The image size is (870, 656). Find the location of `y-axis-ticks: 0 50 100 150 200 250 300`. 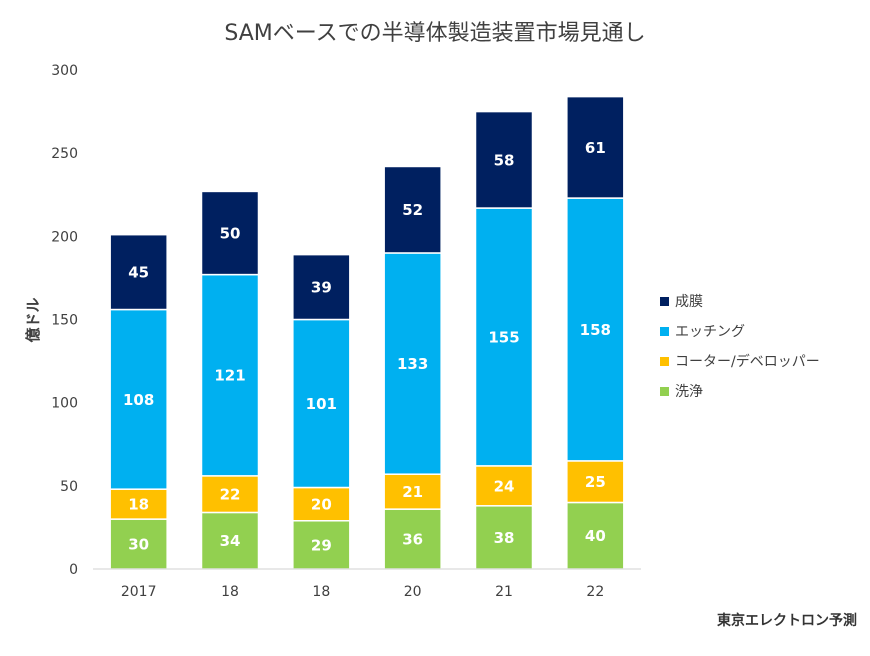

y-axis-ticks: 0 50 100 150 200 250 300 is located at coordinates (64, 320).